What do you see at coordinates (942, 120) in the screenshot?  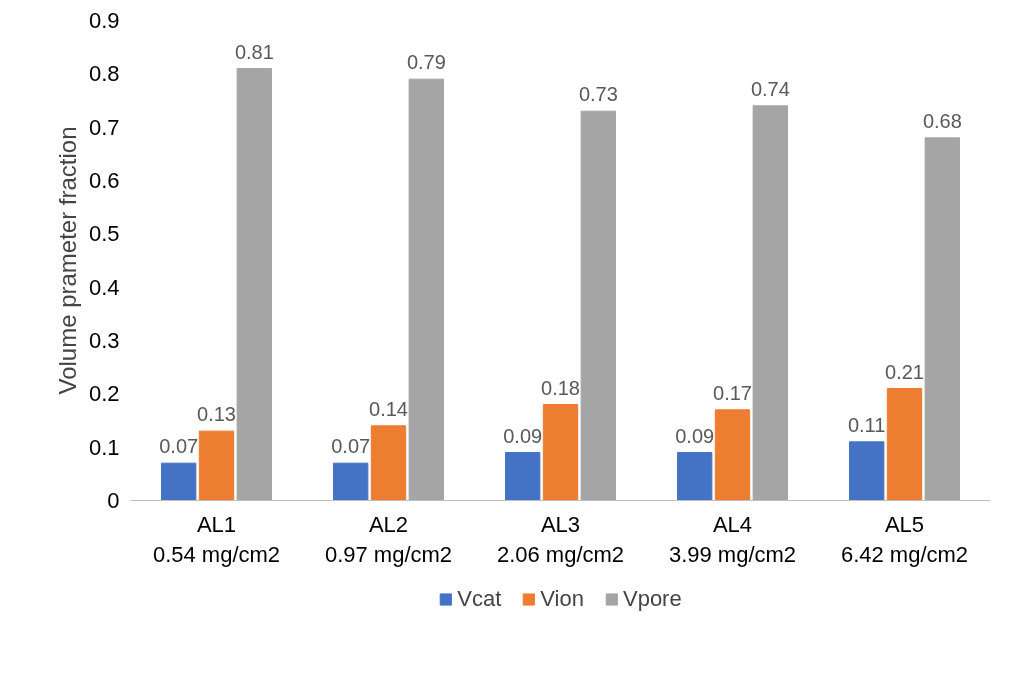 I see `data-label: 0.68` at bounding box center [942, 120].